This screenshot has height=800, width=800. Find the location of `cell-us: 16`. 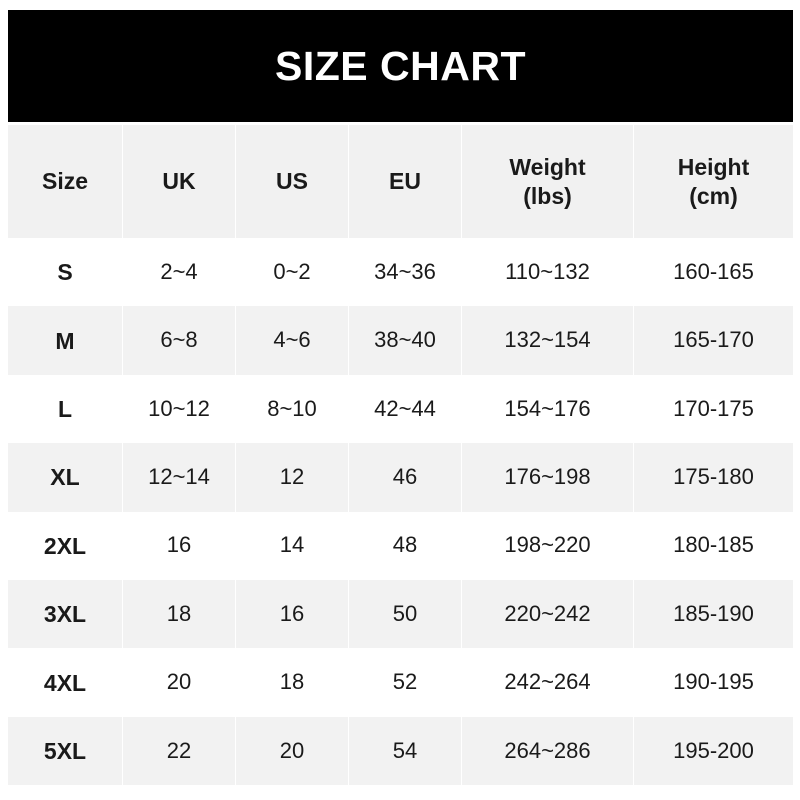

cell-us: 16 is located at coordinates (292, 614).